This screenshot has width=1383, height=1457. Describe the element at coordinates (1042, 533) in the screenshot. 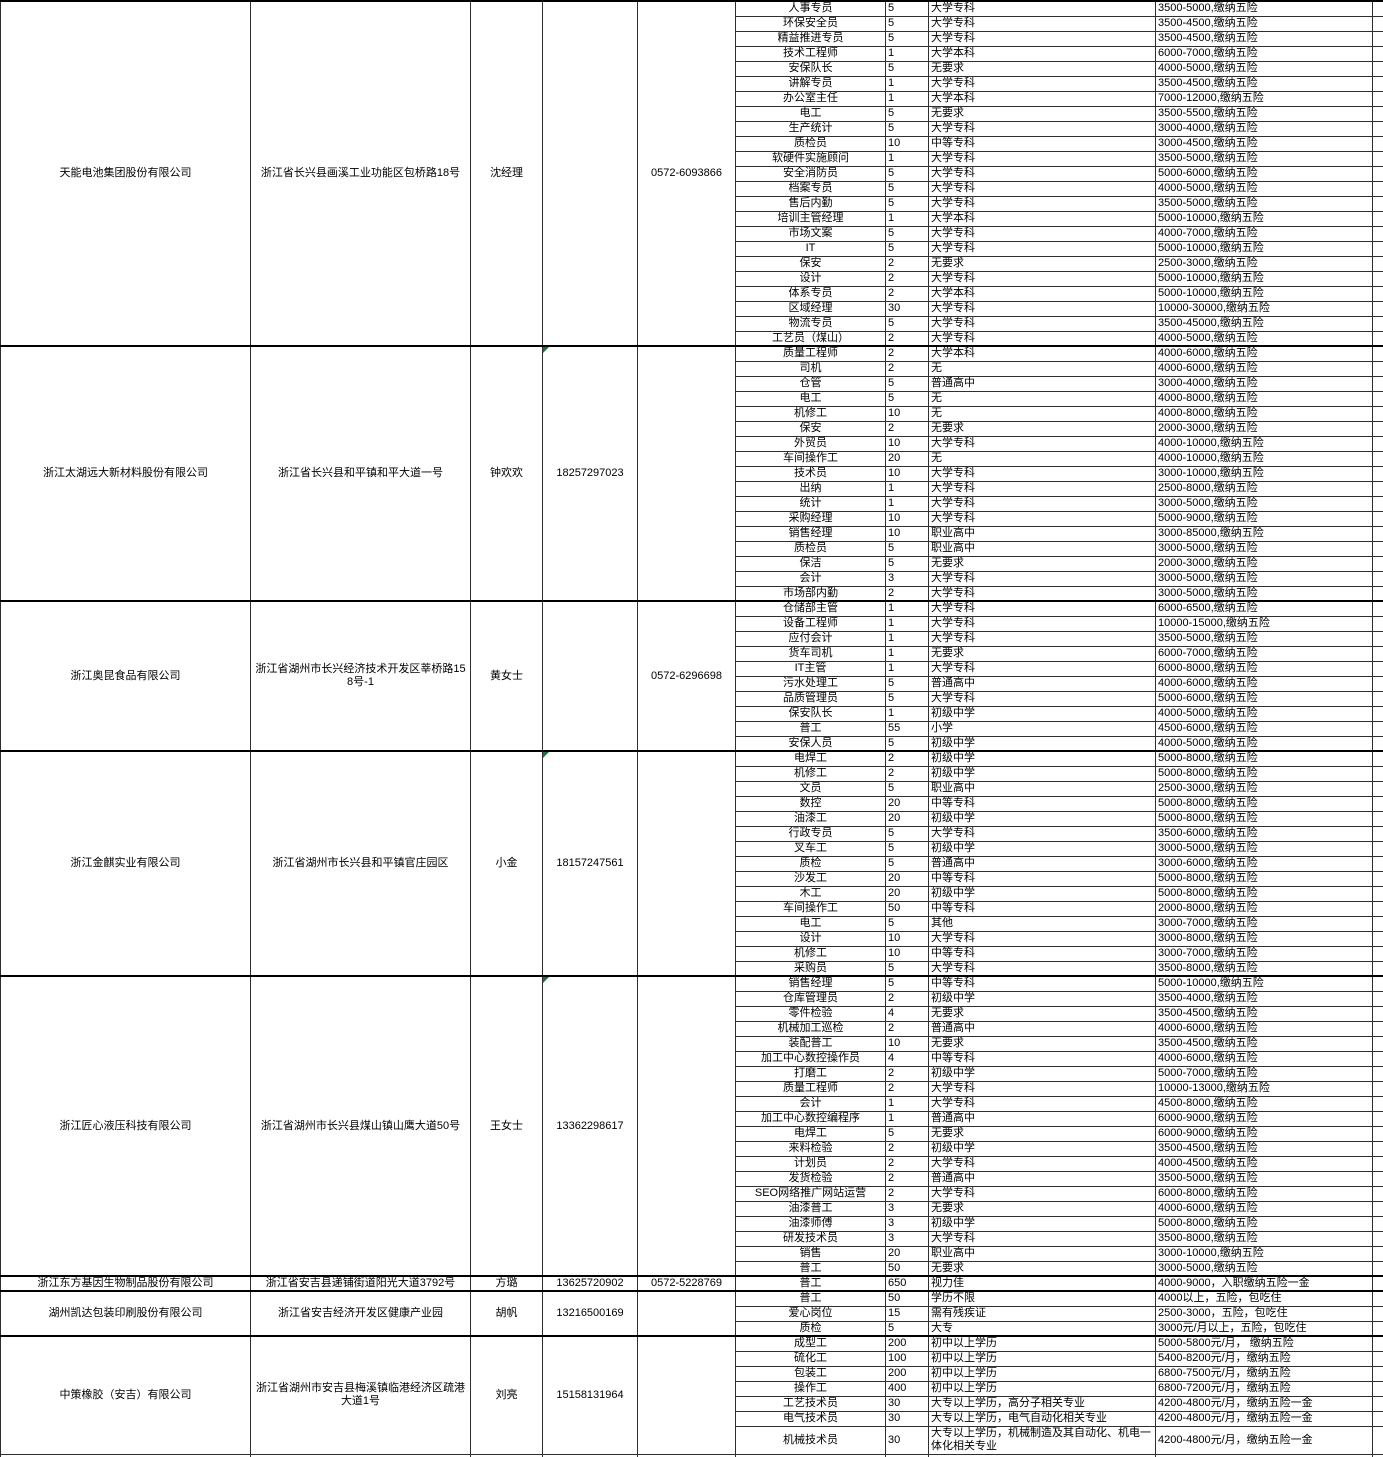

I see `education-cell: 职业高中` at that location.